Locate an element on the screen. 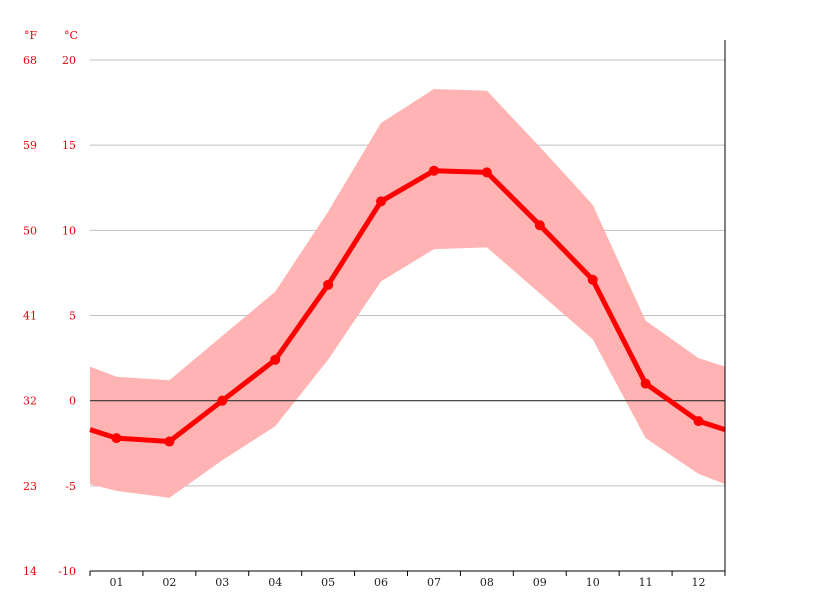  y-tick-label-celsius: -5 is located at coordinates (70, 486).